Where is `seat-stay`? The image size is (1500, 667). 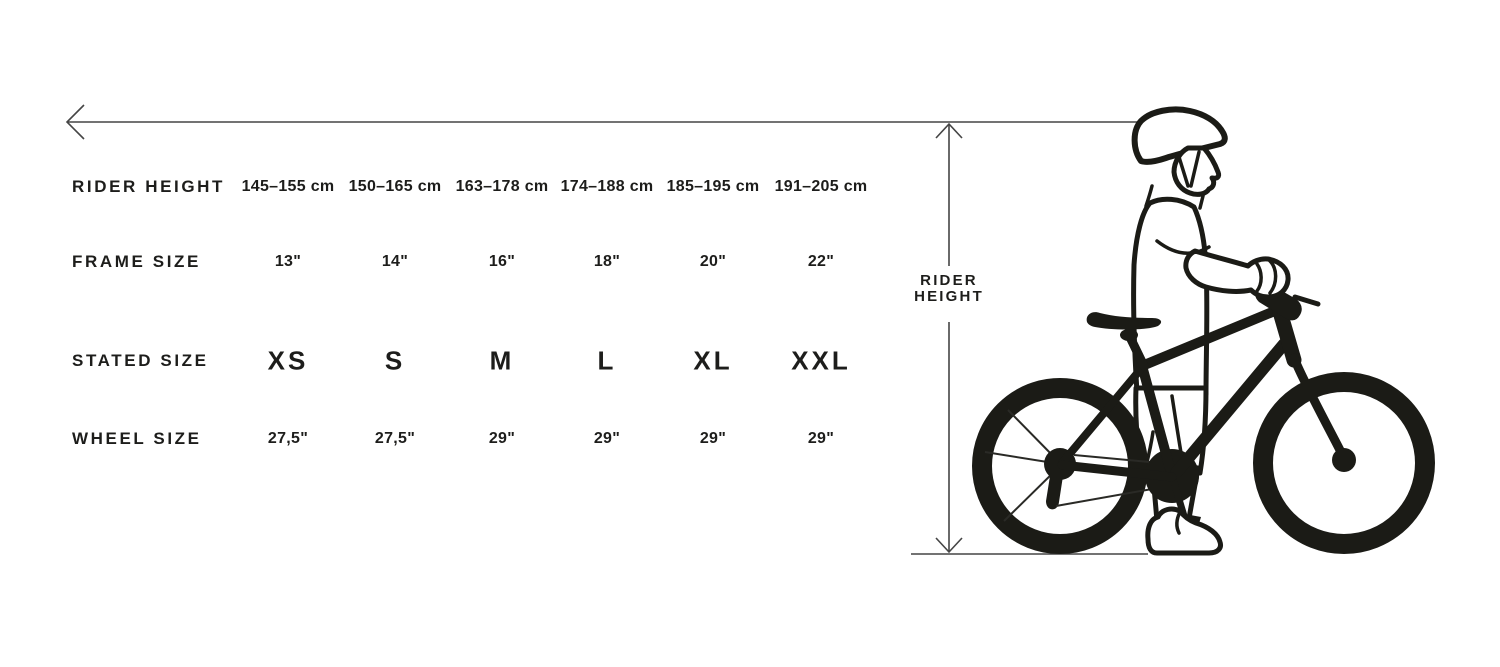 seat-stay is located at coordinates (1101, 416).